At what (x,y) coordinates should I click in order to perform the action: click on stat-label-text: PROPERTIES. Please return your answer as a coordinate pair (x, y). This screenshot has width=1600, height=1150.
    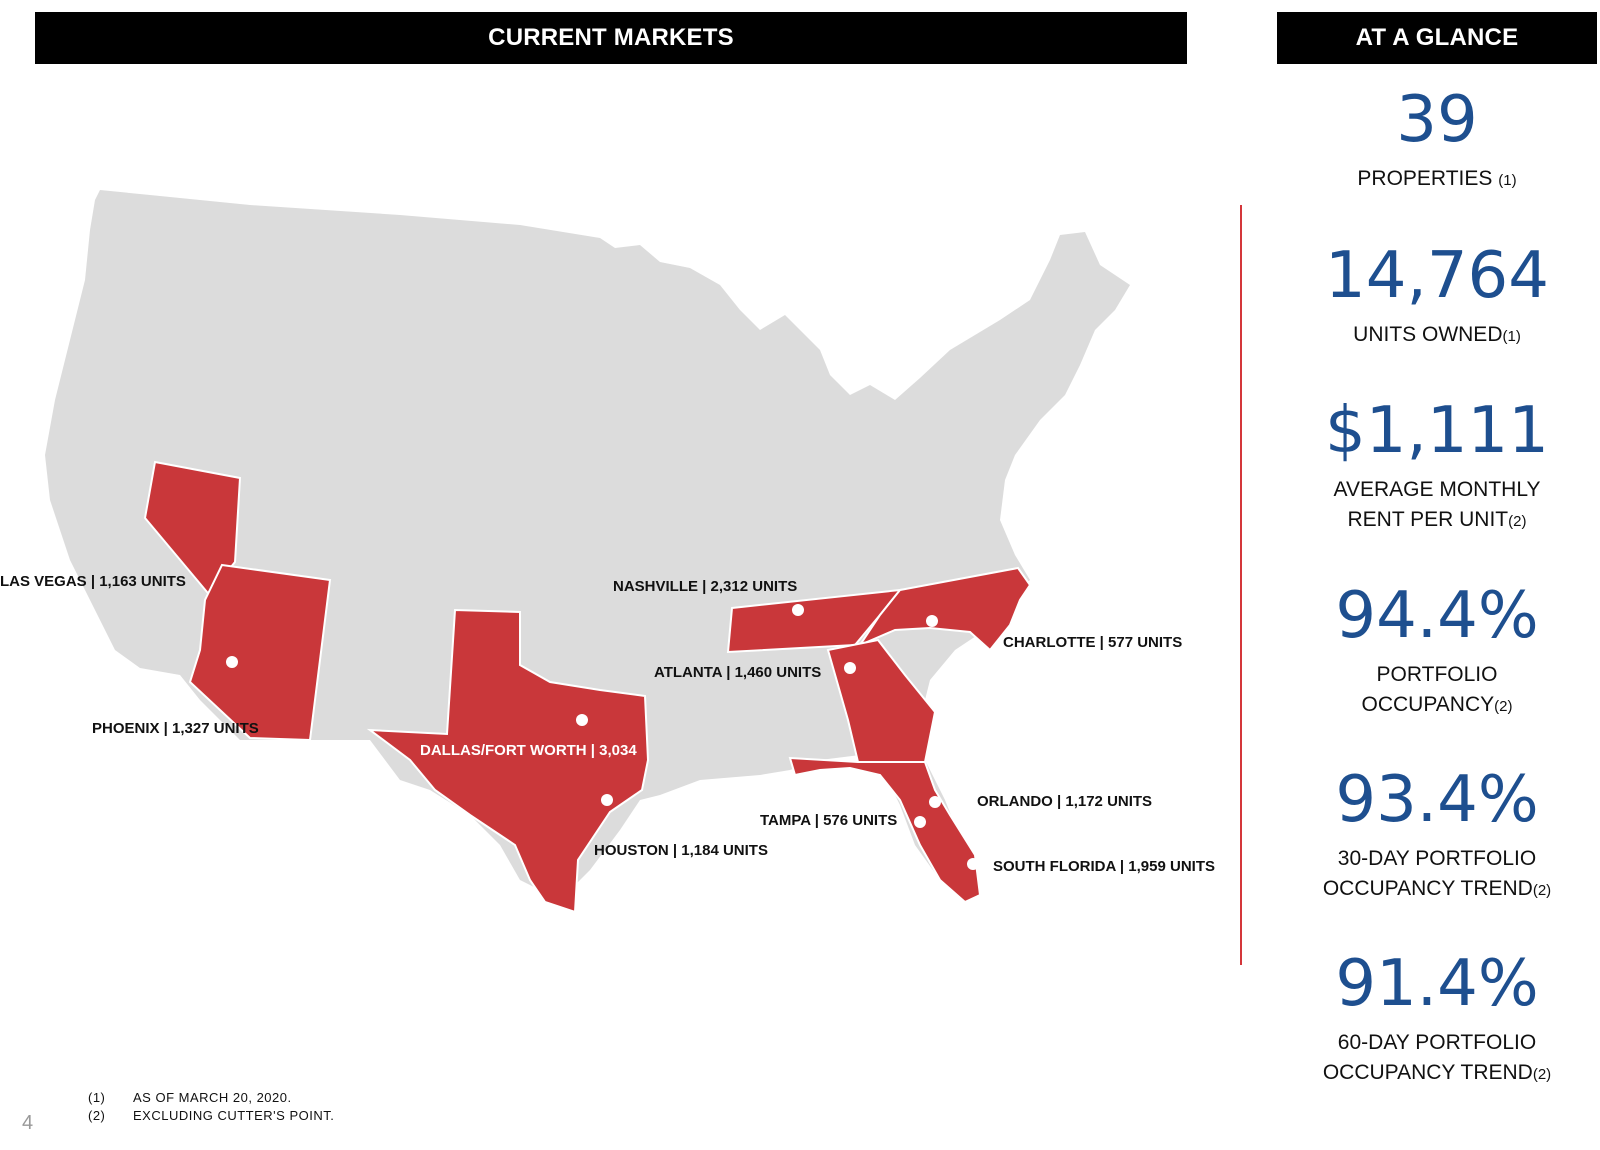
    Looking at the image, I should click on (1425, 178).